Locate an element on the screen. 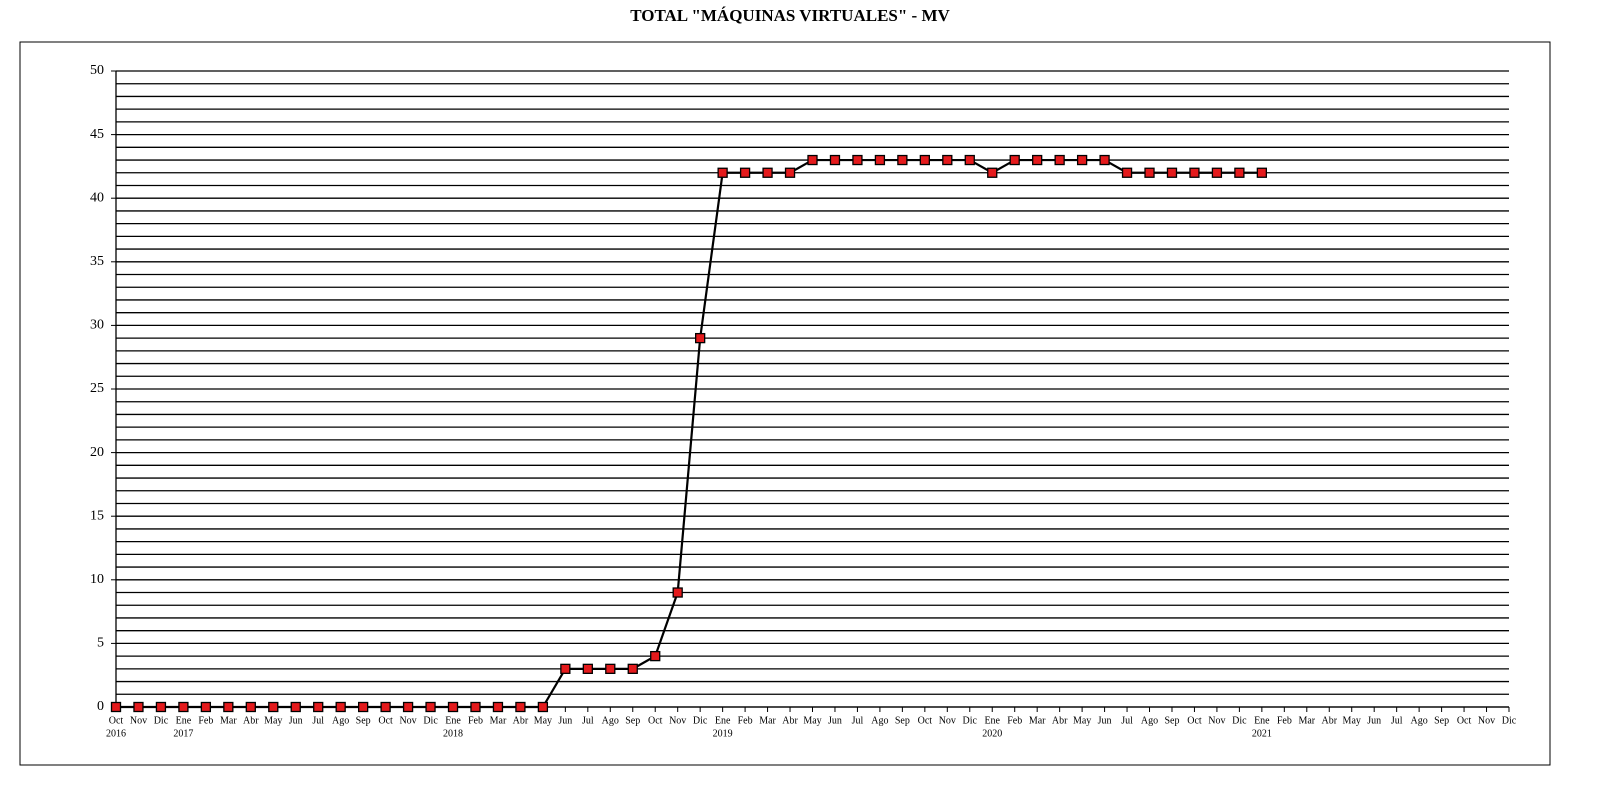 The image size is (1600, 795). chart-title: TOTAL "MÁQUINAS VIRTUALES" - MV is located at coordinates (790, 15).